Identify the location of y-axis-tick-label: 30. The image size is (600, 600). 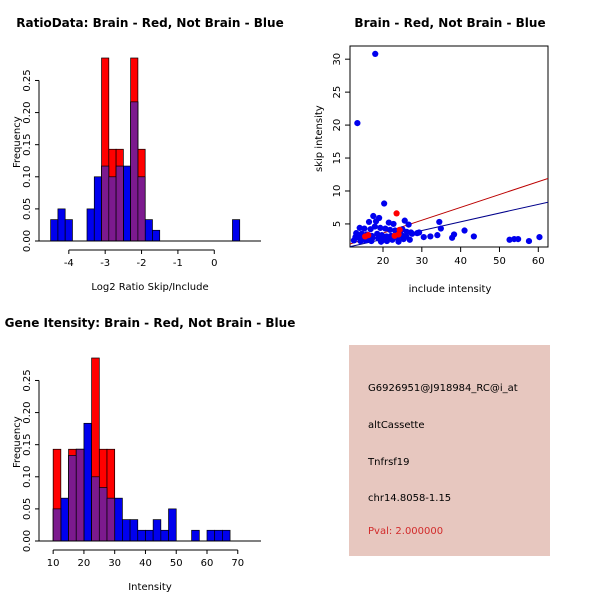
(337, 59).